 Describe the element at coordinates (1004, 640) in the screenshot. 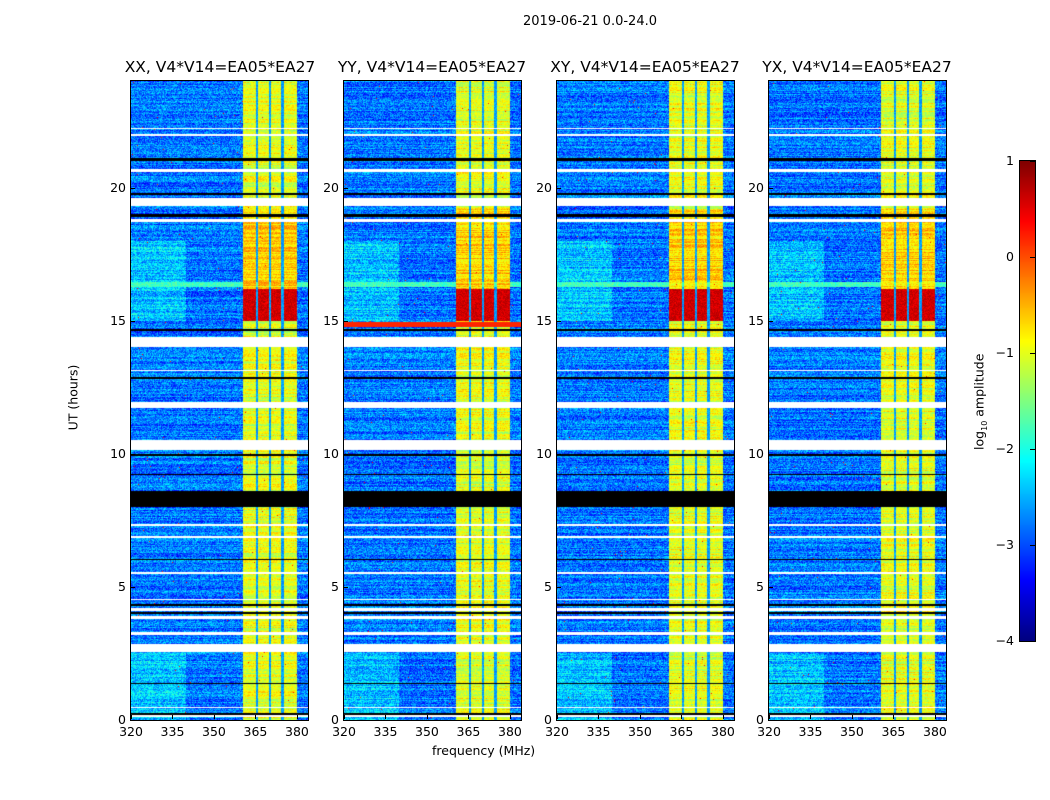

I see `colorbar-tick-label: −4` at that location.